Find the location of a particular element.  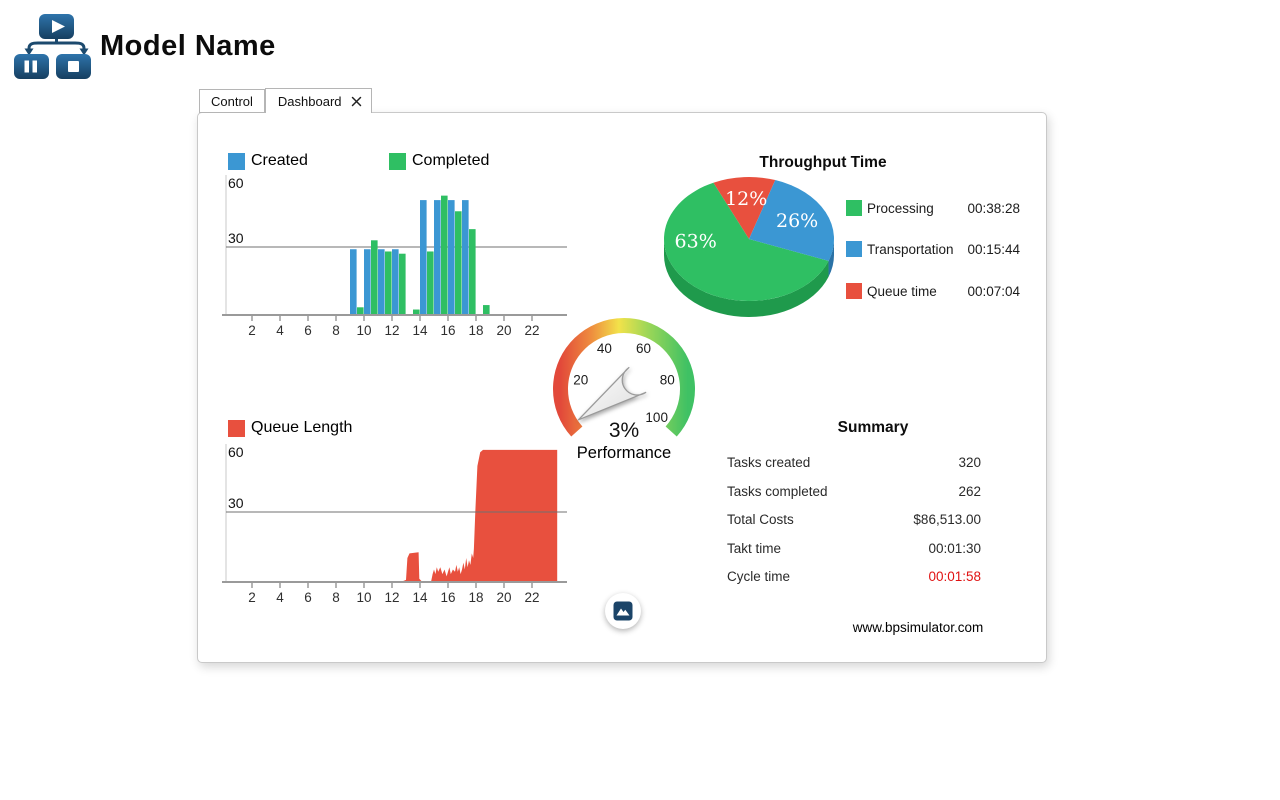

bar-chart-legend: Created is located at coordinates (268, 161).